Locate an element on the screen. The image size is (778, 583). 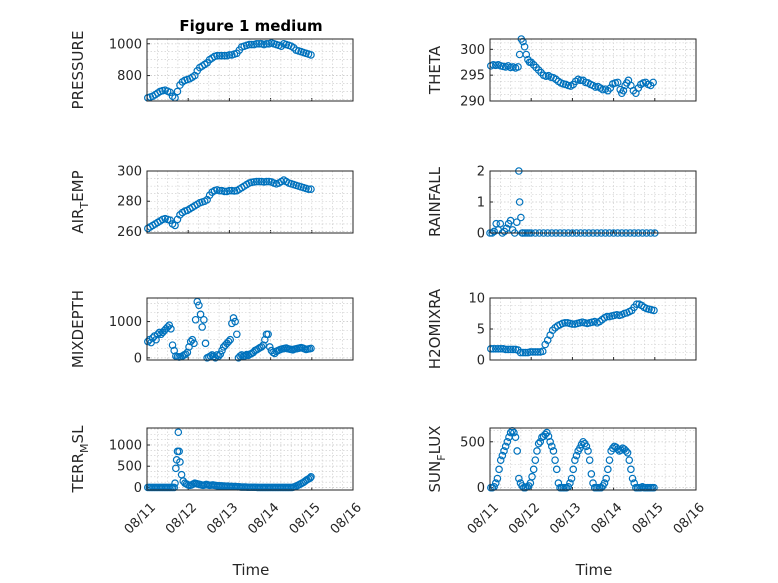
x-axis-label-right: Time is located at coordinates (594, 570).